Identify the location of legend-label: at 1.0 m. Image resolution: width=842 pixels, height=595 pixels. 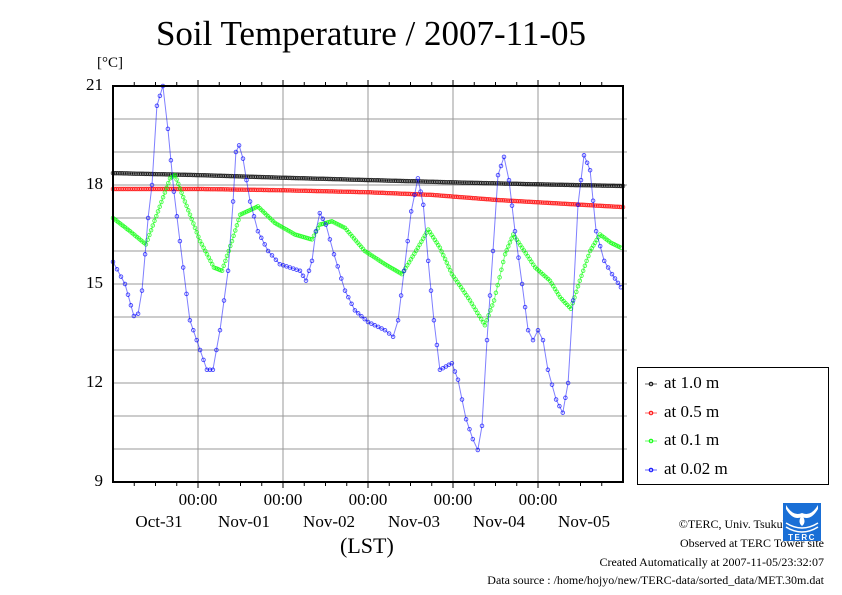
(692, 382).